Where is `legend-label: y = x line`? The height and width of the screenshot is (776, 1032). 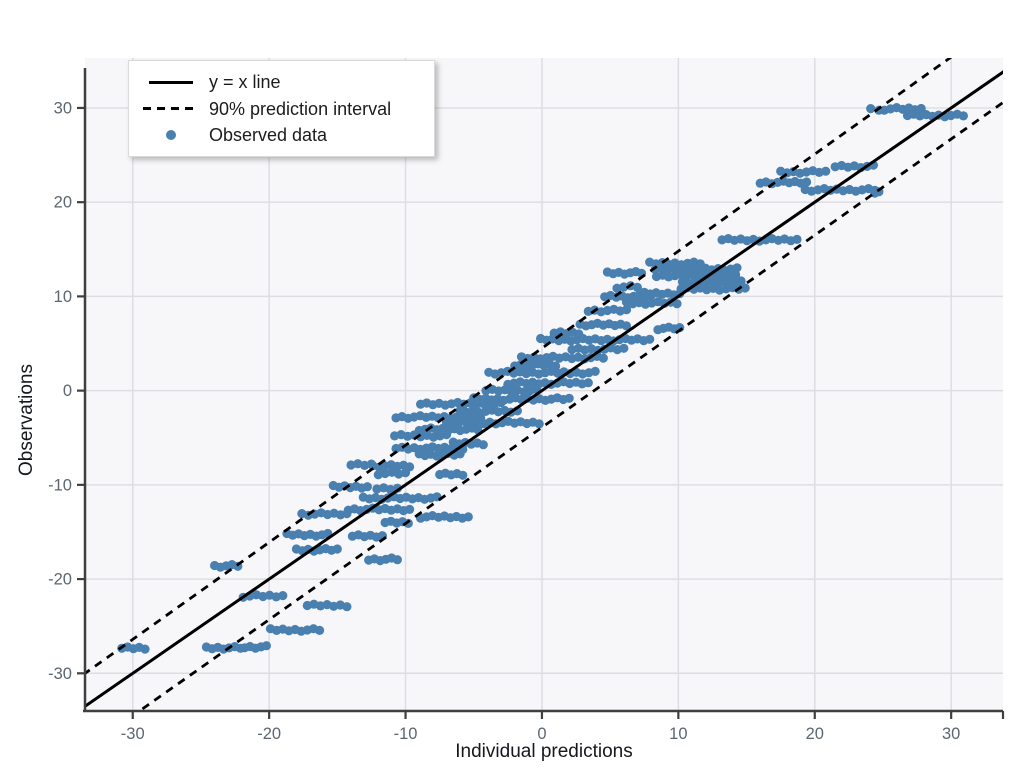 legend-label: y = x line is located at coordinates (245, 82).